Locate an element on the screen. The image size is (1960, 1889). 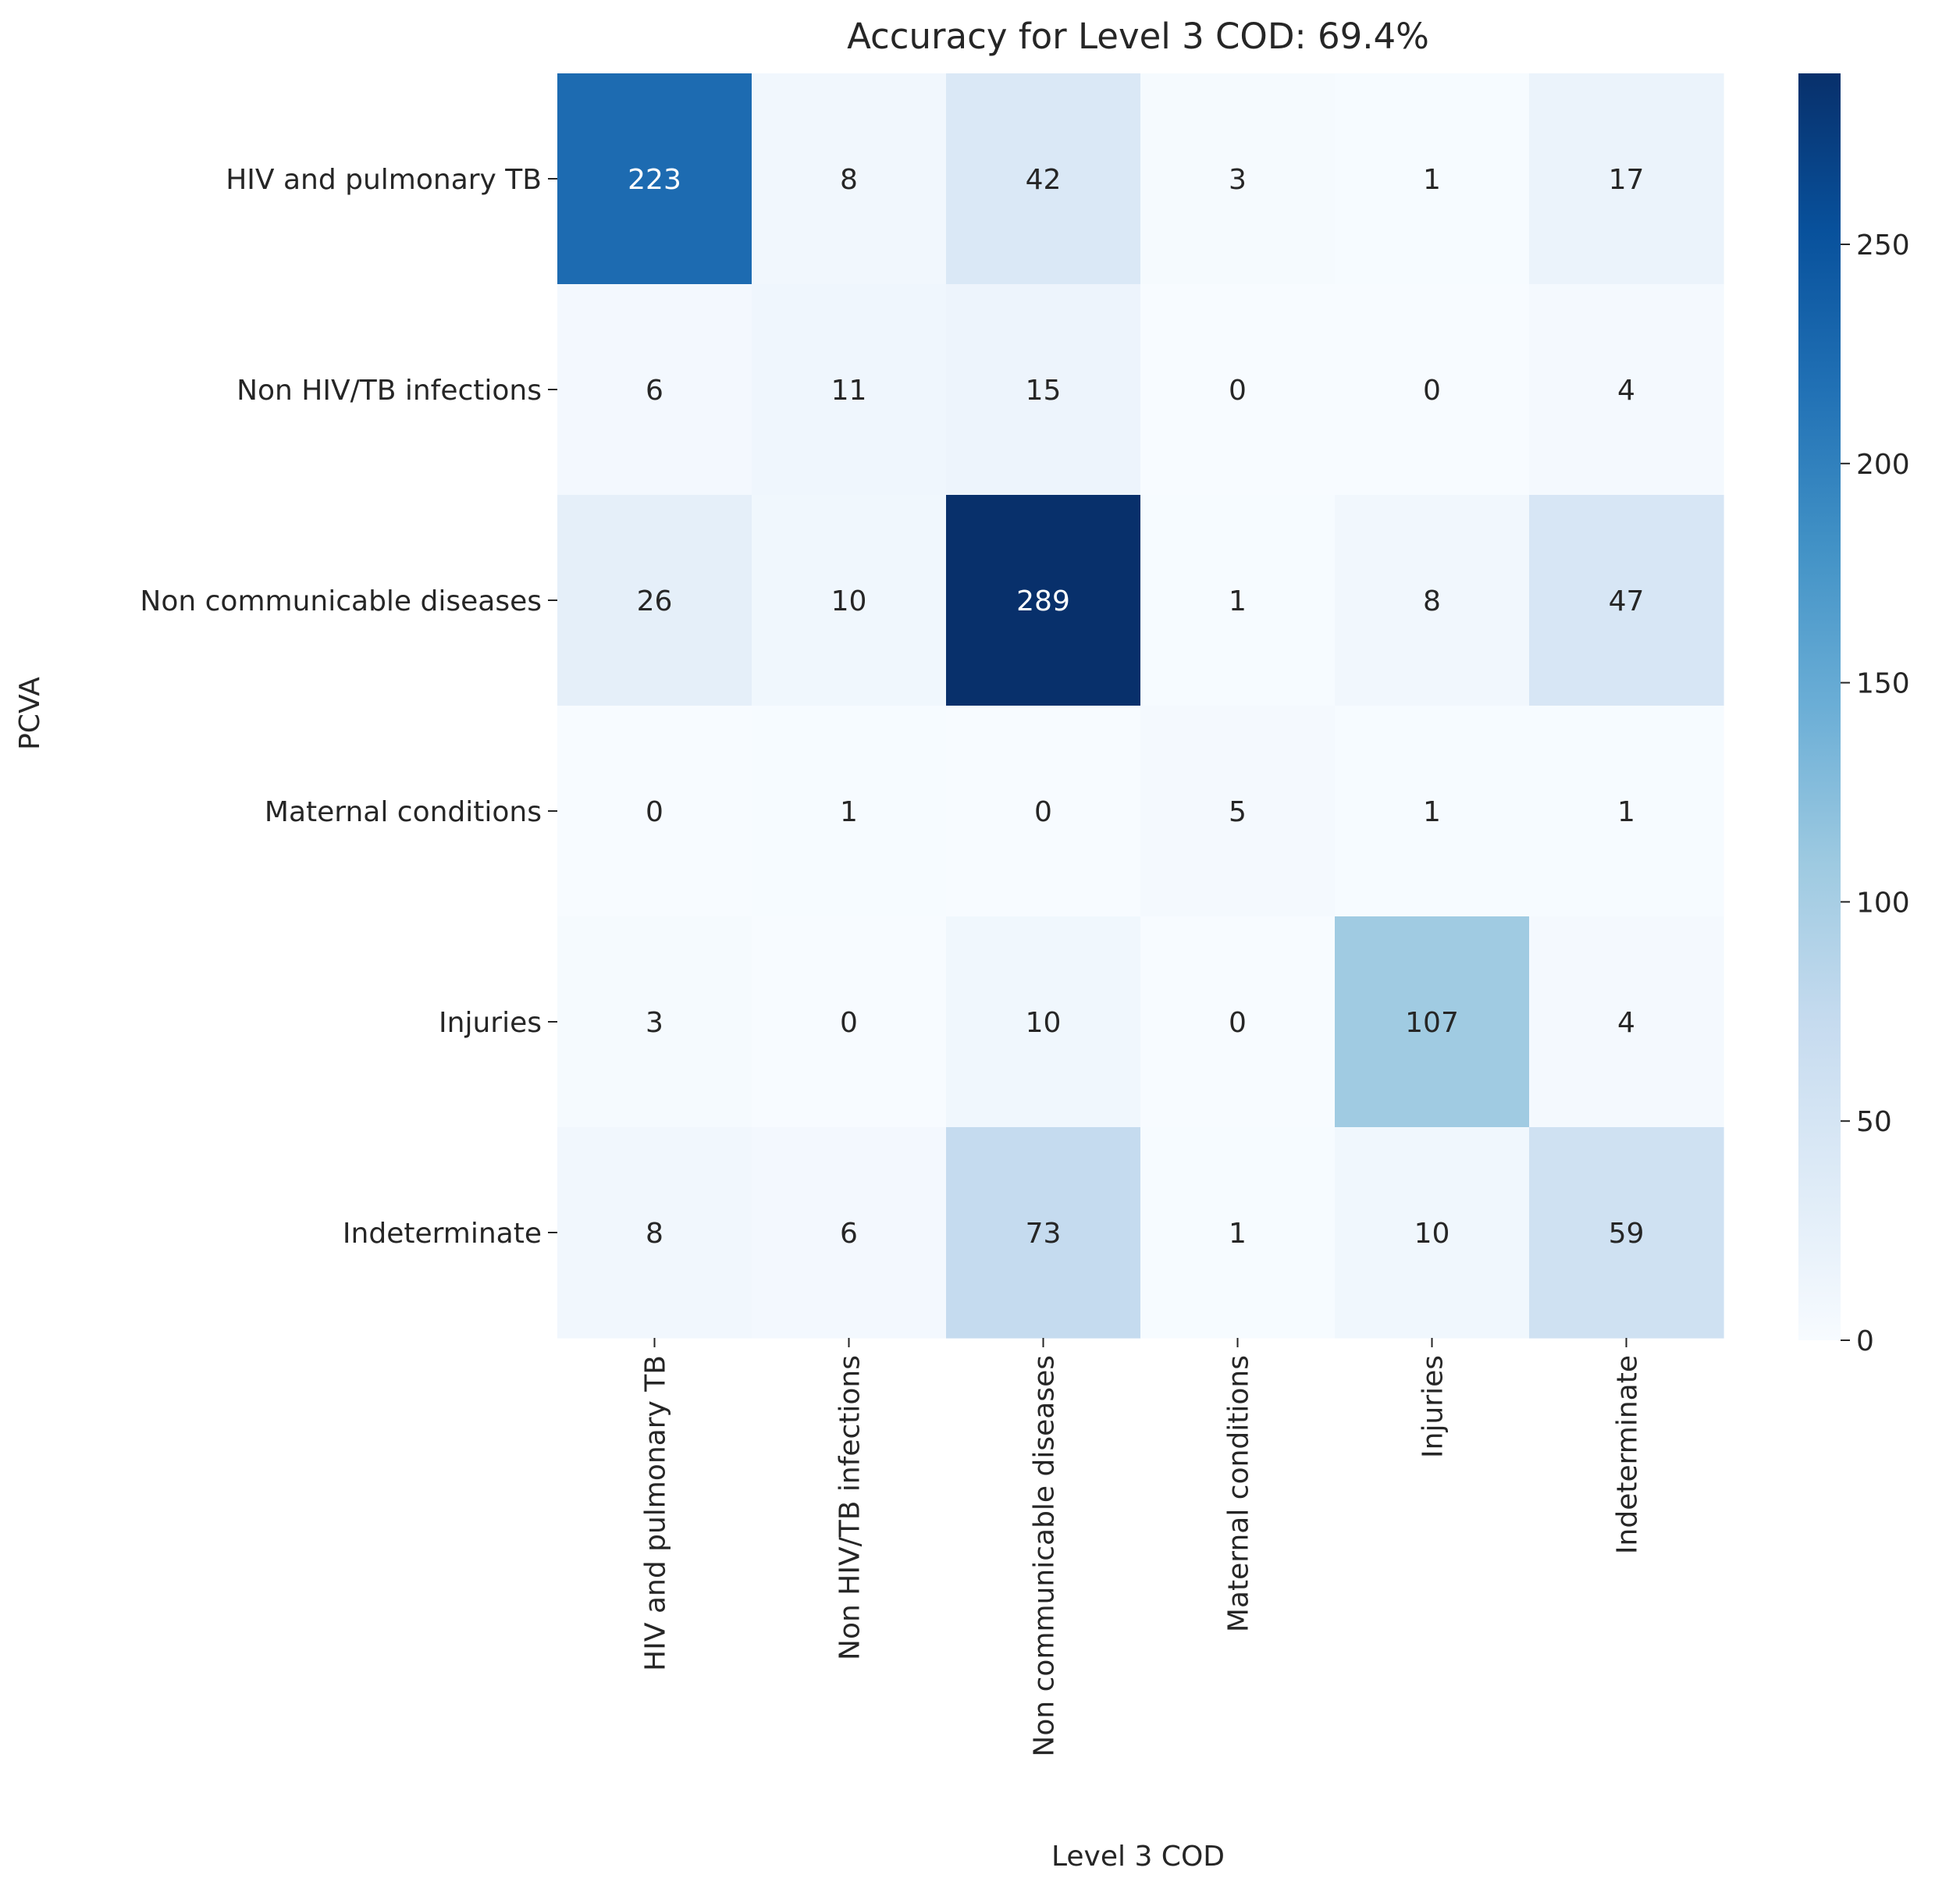
colorbar-tick-label: 200 is located at coordinates (1883, 465).